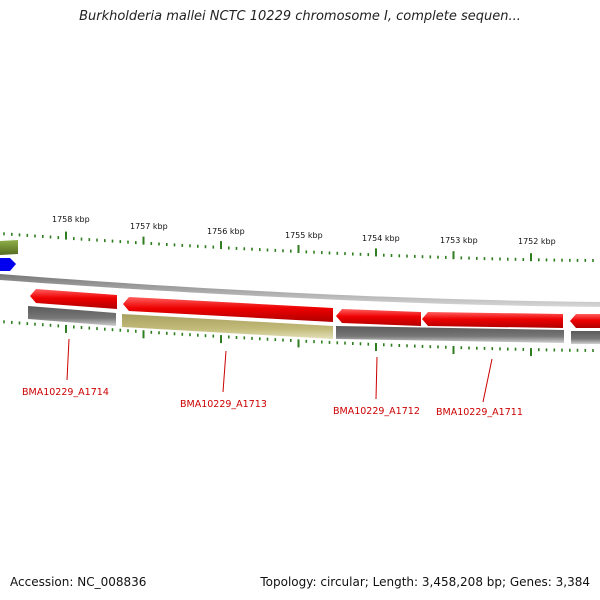  Describe the element at coordinates (9, 247) in the screenshot. I see `edge-feature-green` at that location.